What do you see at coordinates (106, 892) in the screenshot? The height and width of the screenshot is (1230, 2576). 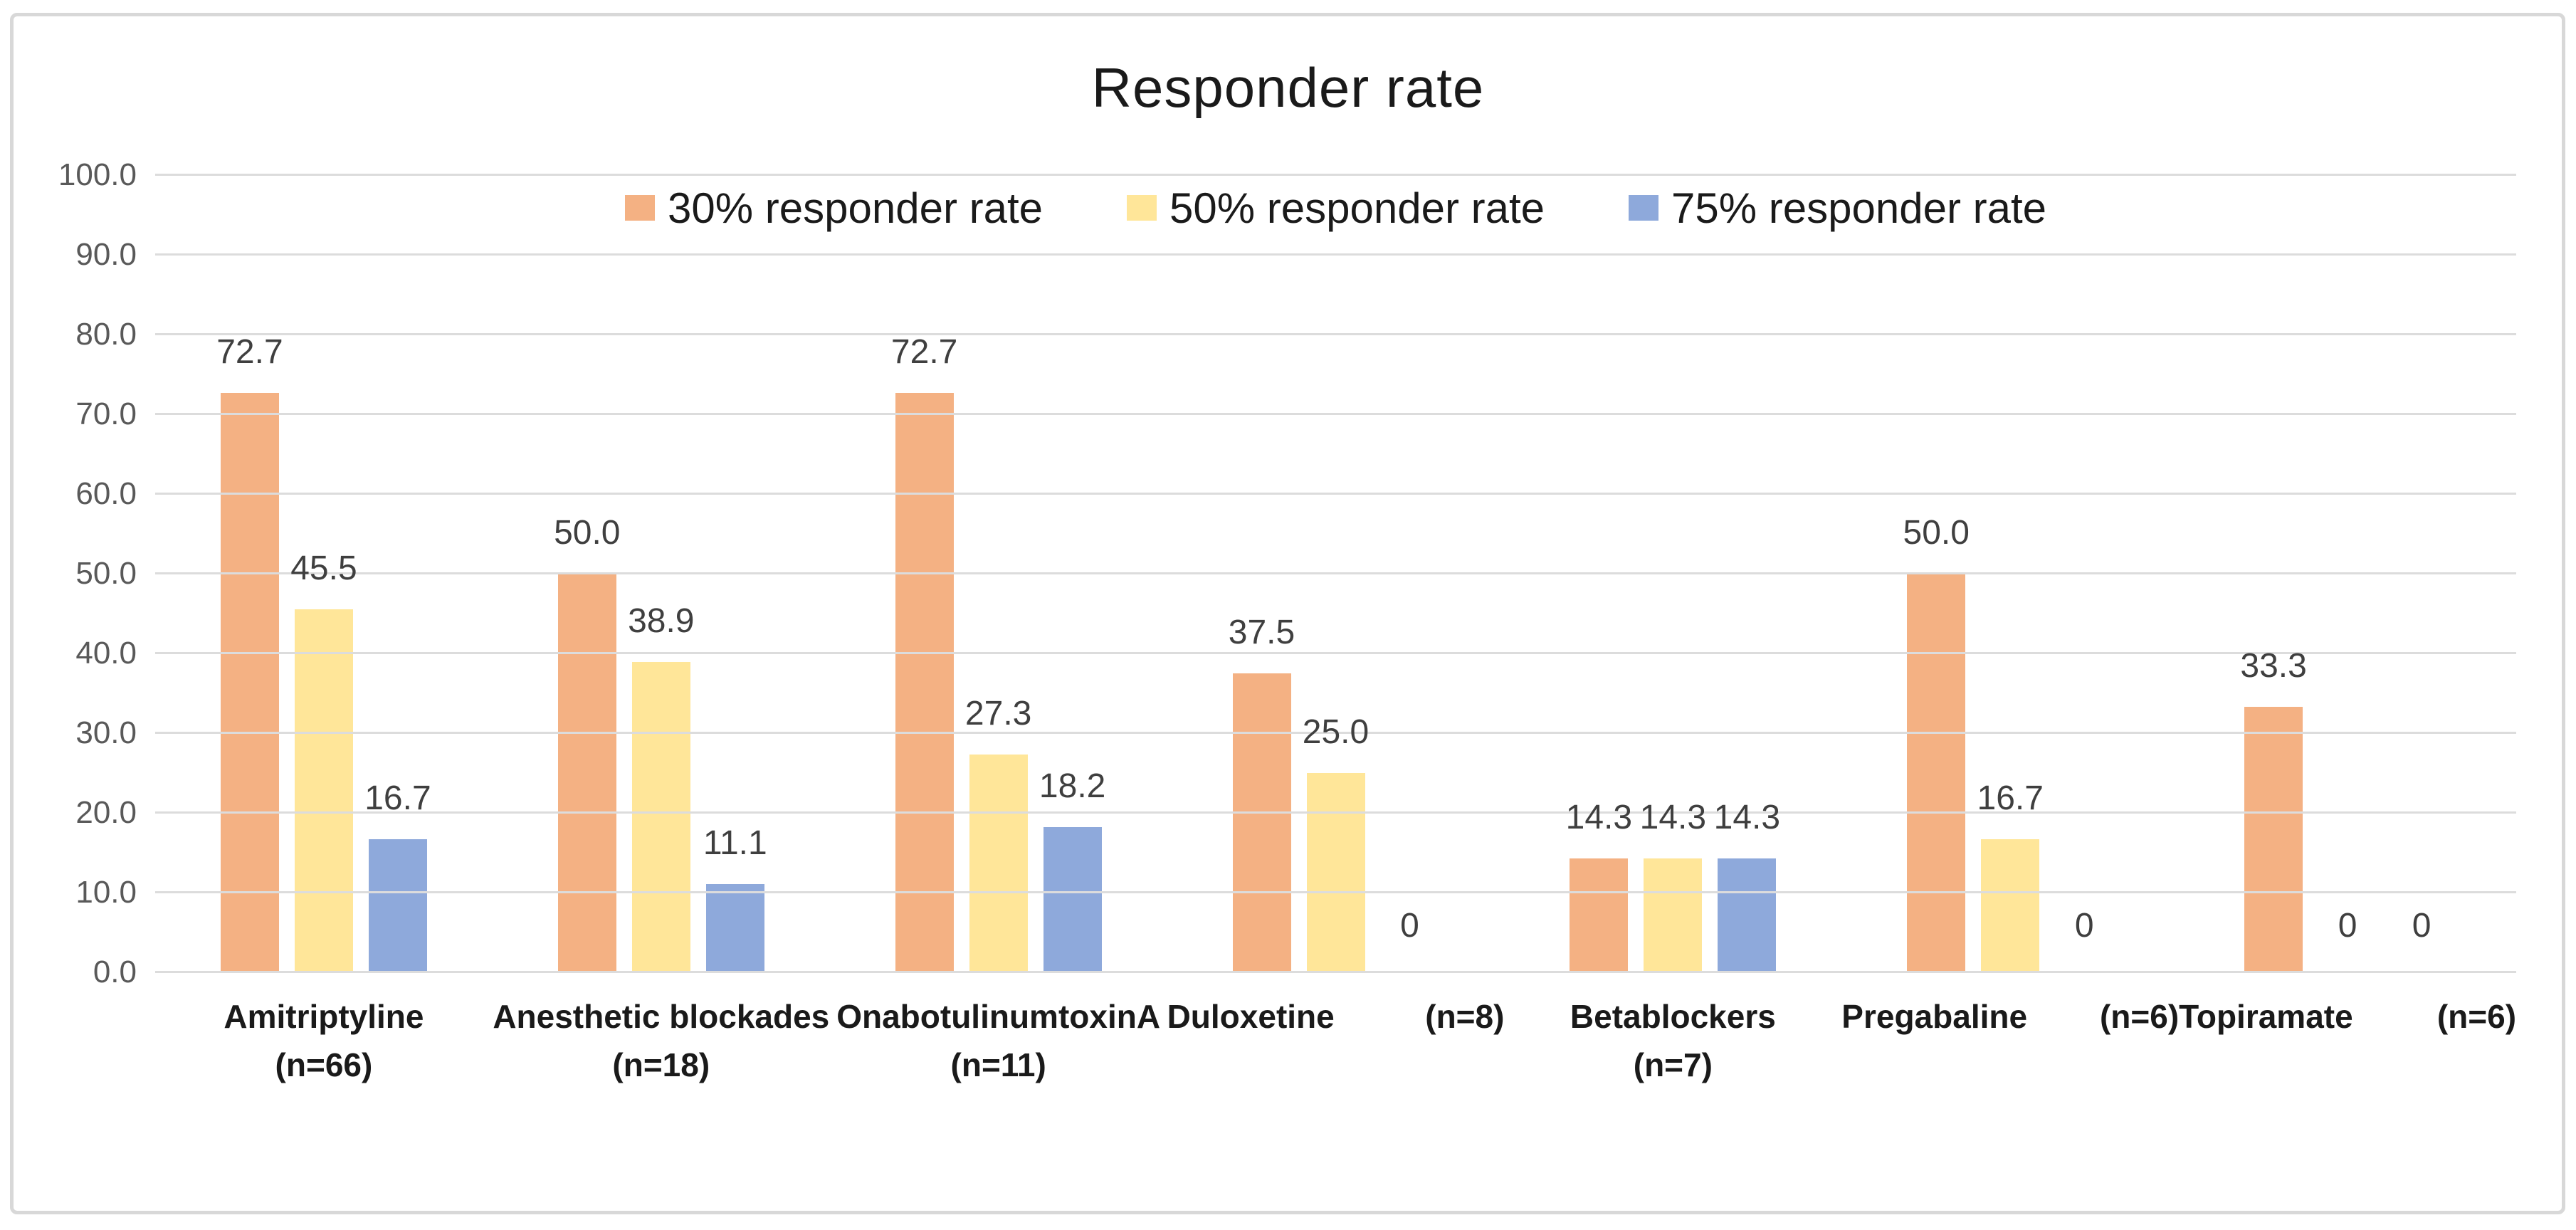 I see `y-tick-label: 10.0` at bounding box center [106, 892].